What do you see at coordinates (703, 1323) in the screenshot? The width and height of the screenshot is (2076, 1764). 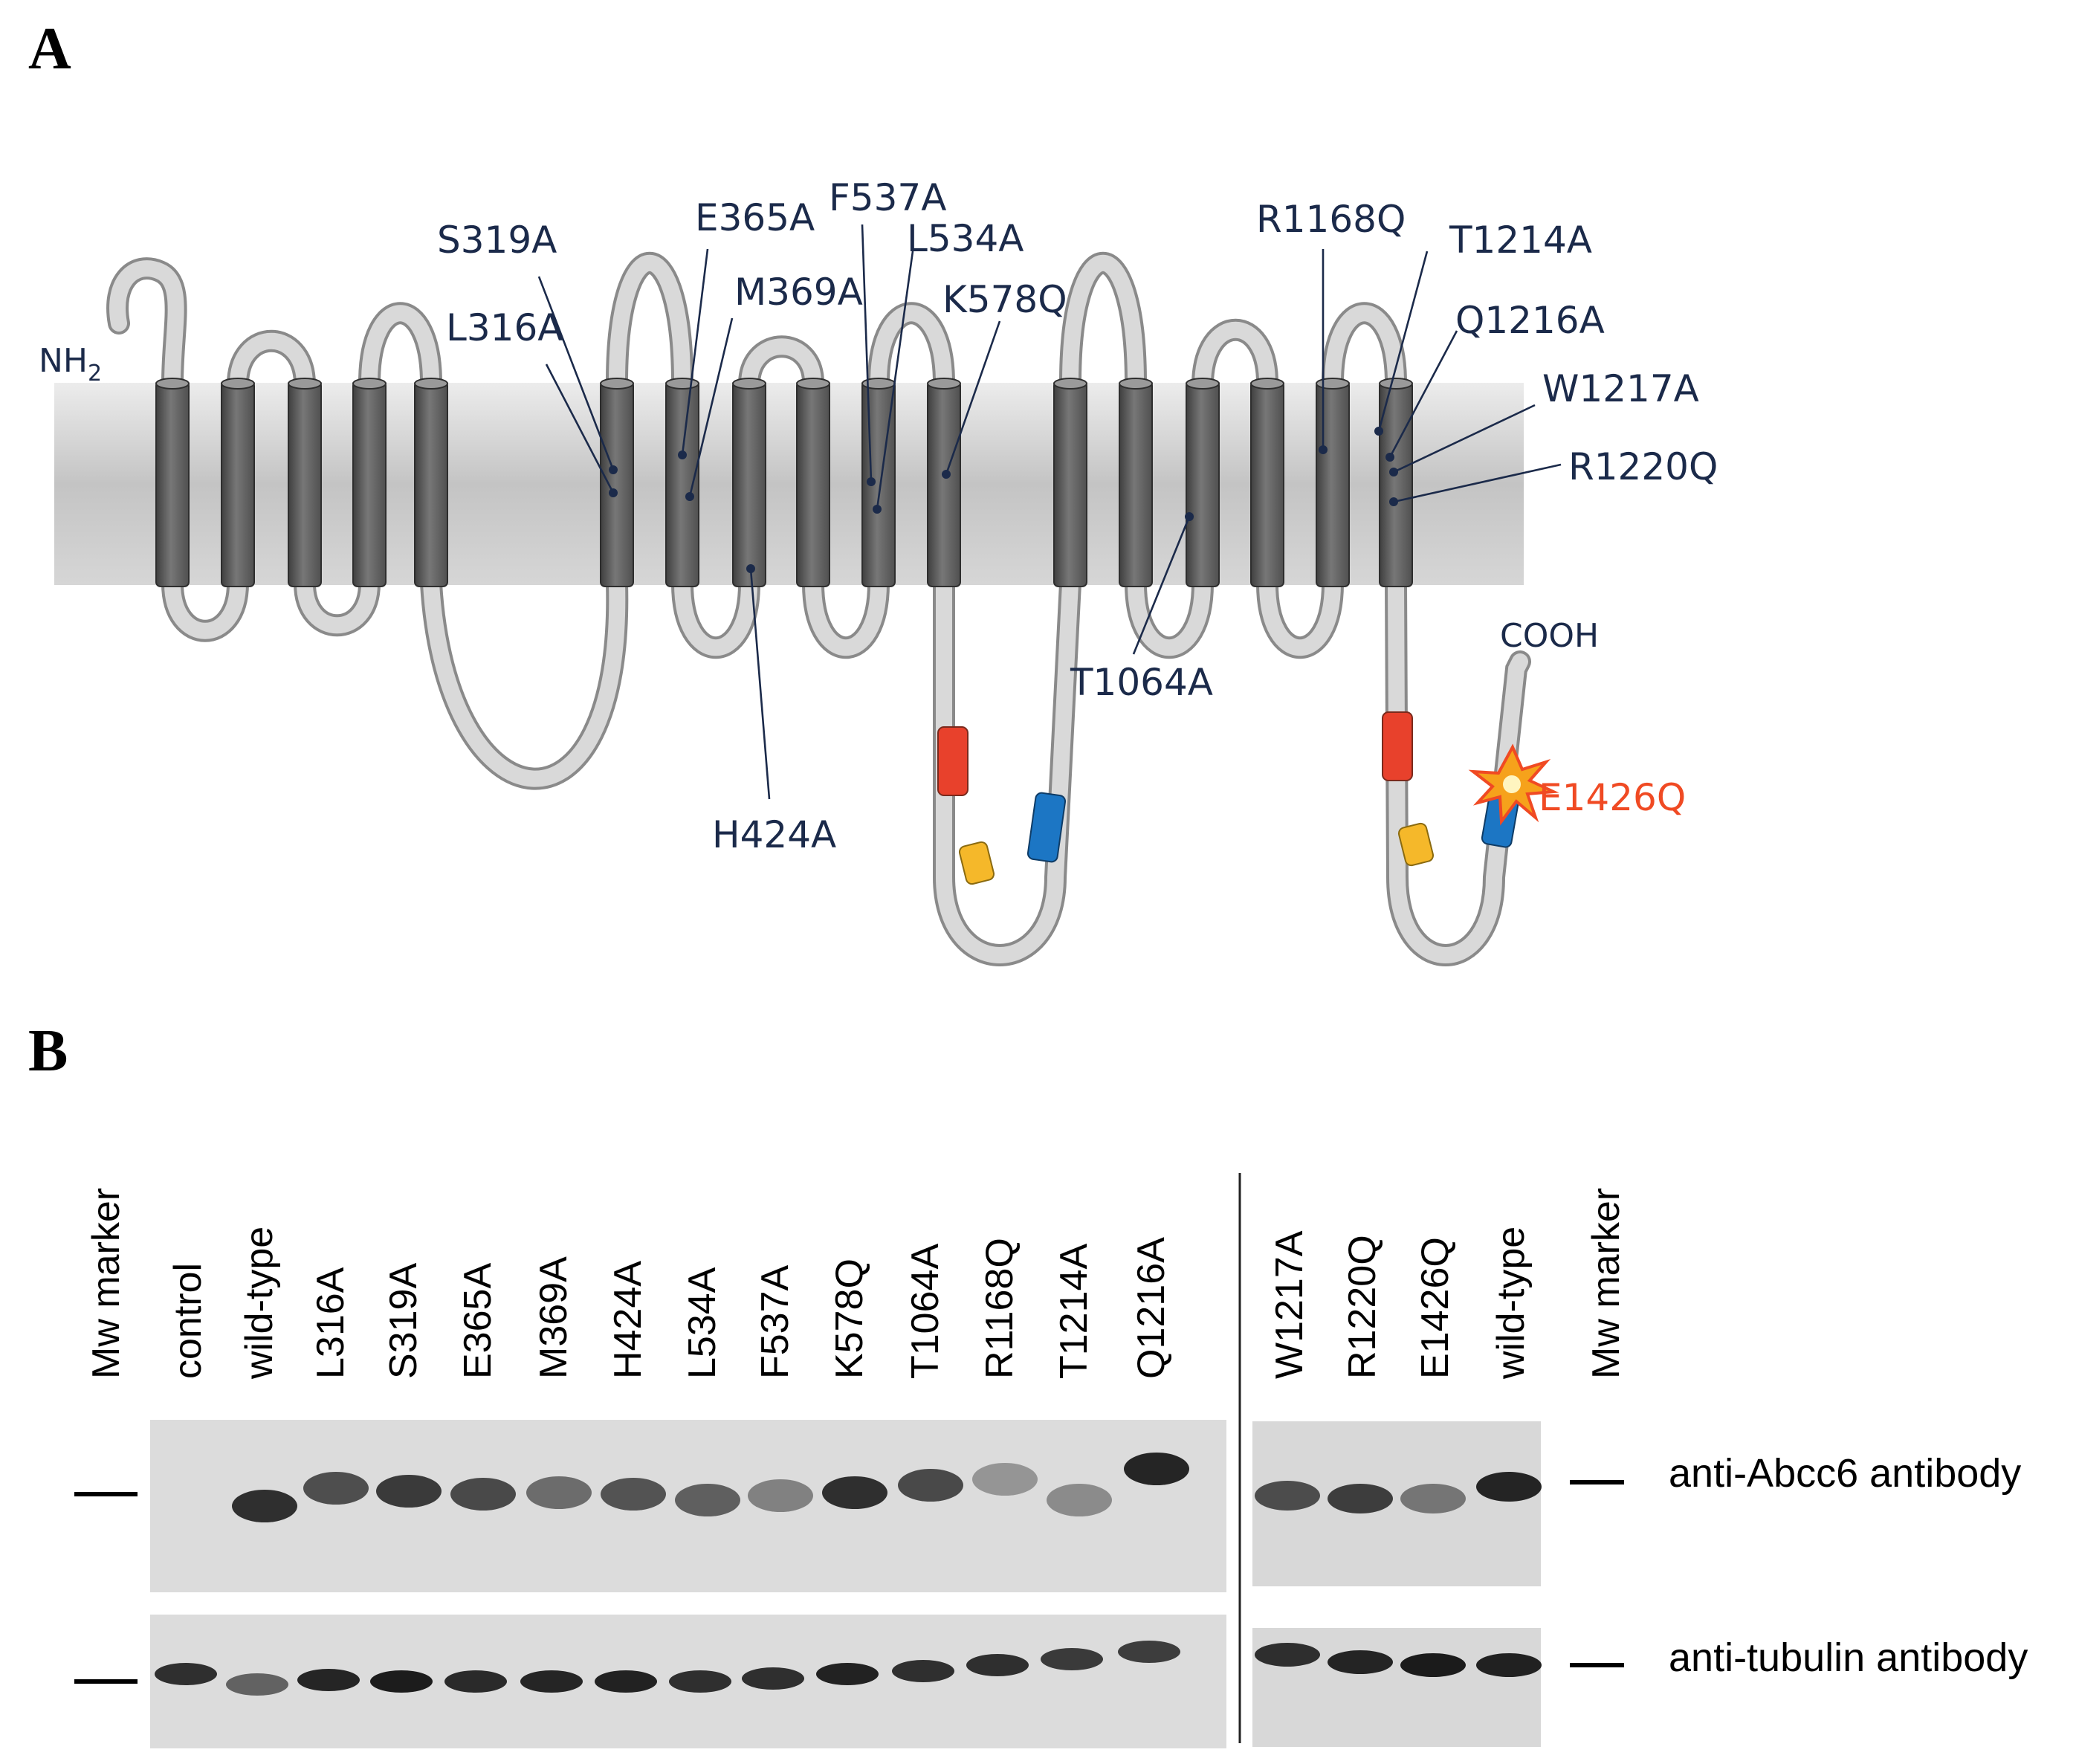 I see `lane-label-left-7: L534A` at bounding box center [703, 1323].